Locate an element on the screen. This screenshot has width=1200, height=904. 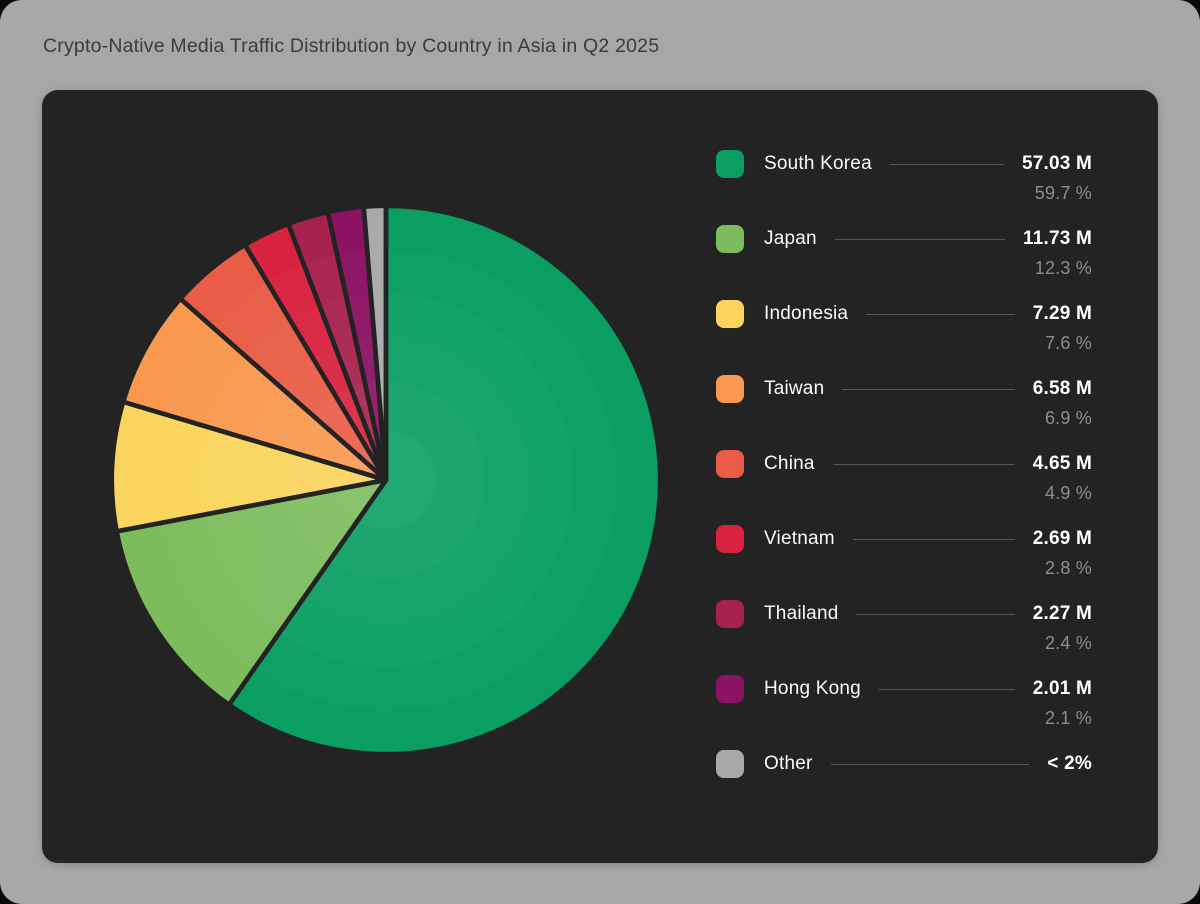
legend-percent: 7.6 % is located at coordinates (1068, 343).